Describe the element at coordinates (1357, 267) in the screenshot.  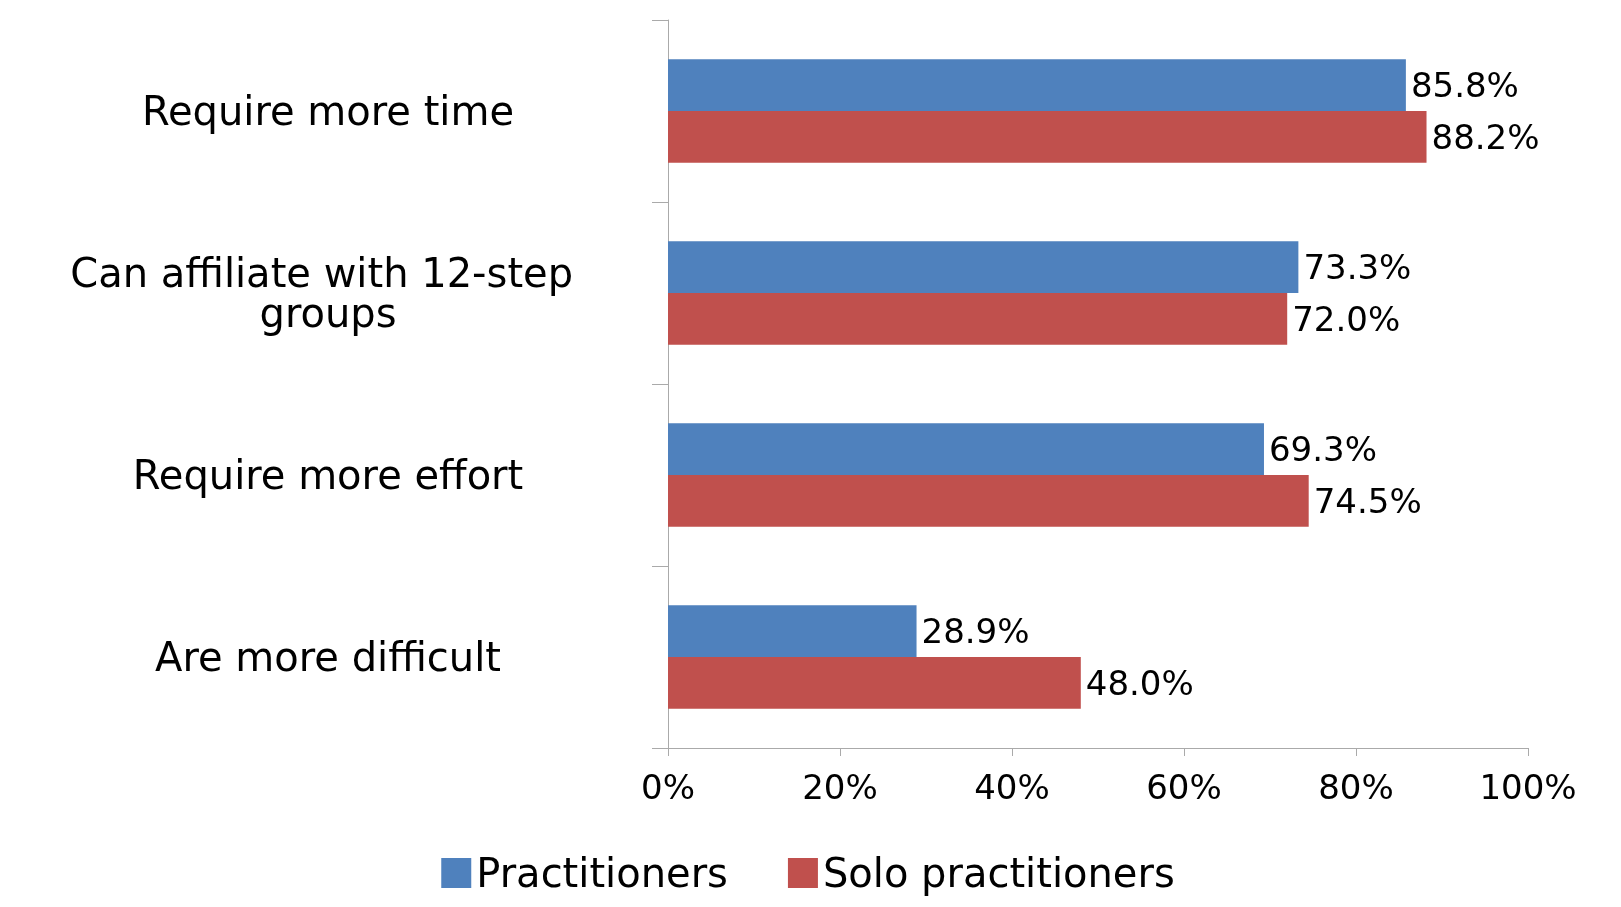
I see `data-label: 73.3%` at that location.